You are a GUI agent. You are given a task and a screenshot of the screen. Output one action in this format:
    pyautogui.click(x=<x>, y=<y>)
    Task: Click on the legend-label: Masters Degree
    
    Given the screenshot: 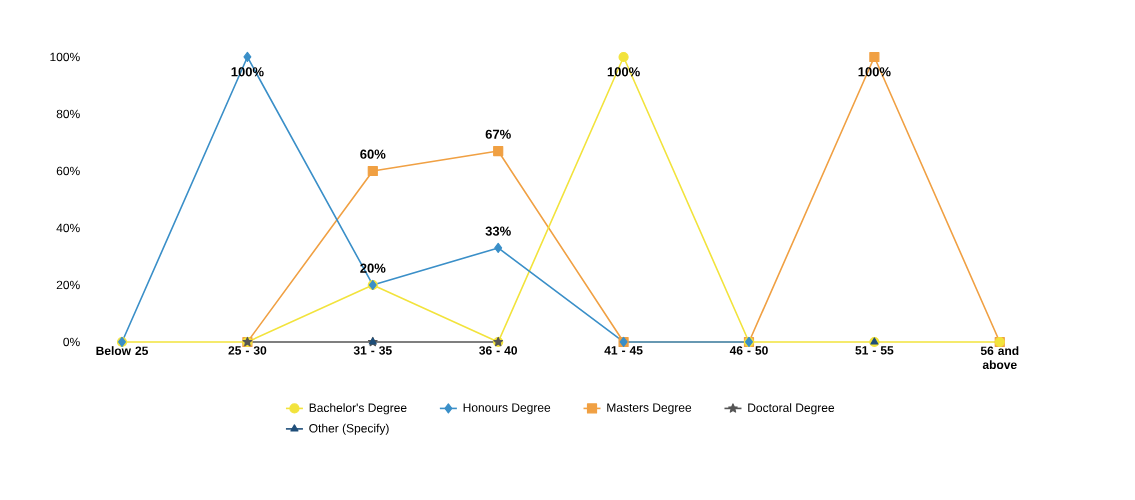 What is the action you would take?
    pyautogui.click(x=649, y=409)
    